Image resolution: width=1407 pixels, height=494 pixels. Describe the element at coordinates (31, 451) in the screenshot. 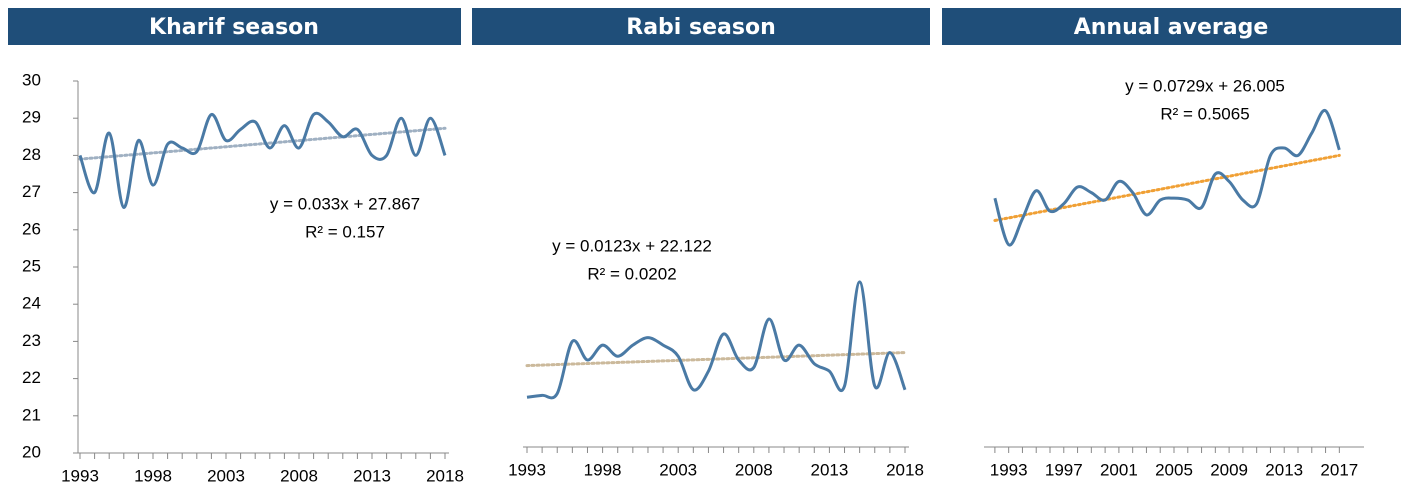

I see `y-tick-label: 20` at that location.